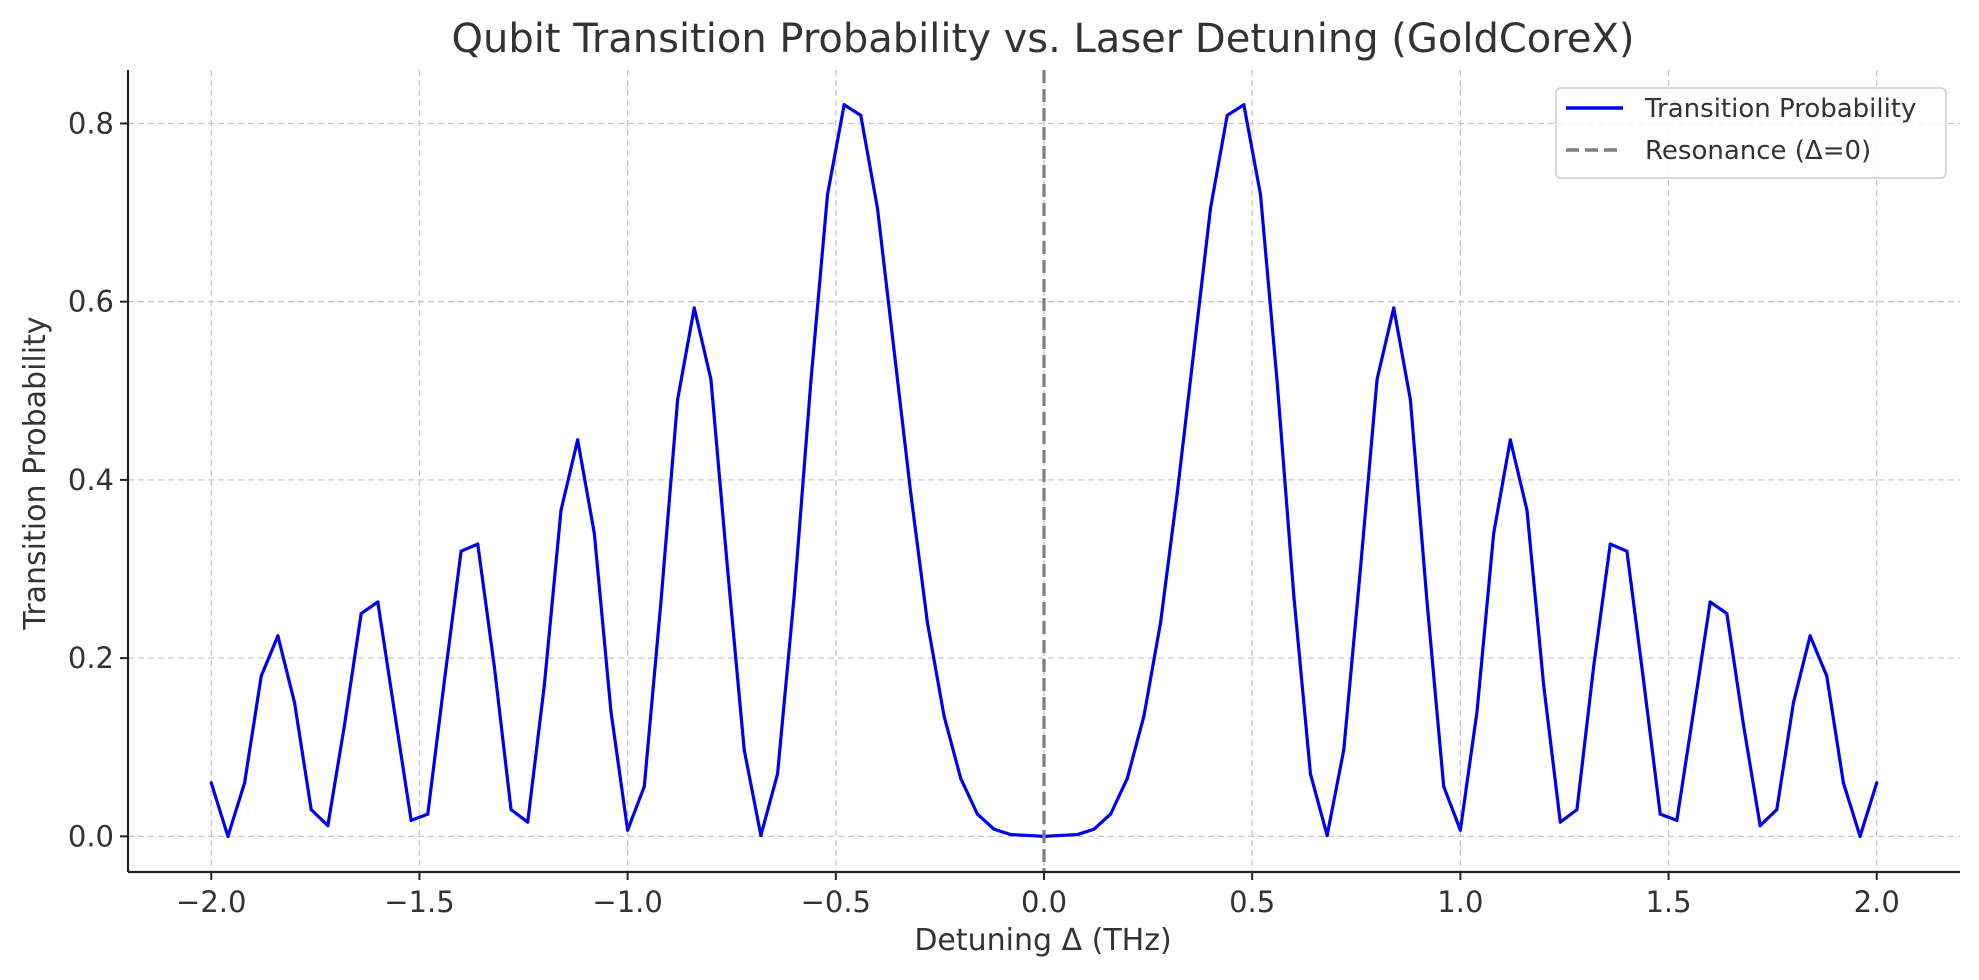 Image resolution: width=1979 pixels, height=980 pixels. What do you see at coordinates (1042, 940) in the screenshot?
I see `x-axis-label: Detuning Δ (THz)` at bounding box center [1042, 940].